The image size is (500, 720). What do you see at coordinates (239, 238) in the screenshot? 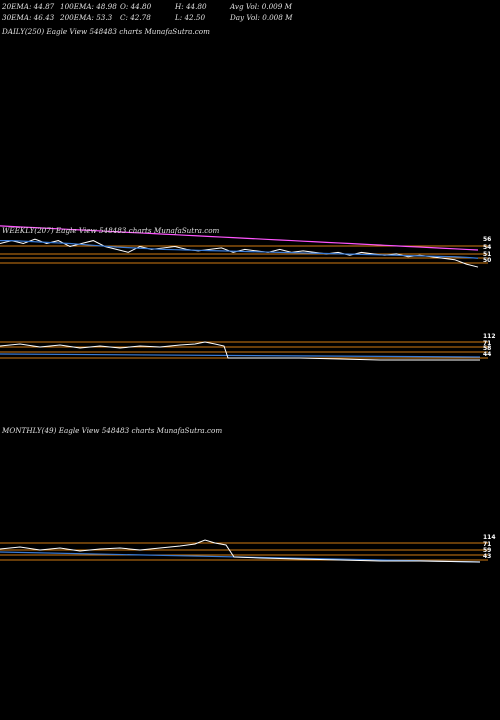
I see `weekly-long-ema-line` at bounding box center [239, 238].